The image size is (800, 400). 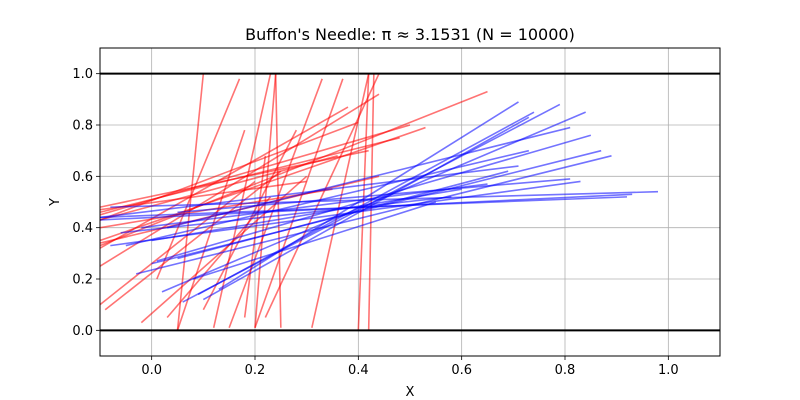 What do you see at coordinates (82, 331) in the screenshot?
I see `y-tick-label: 0.0` at bounding box center [82, 331].